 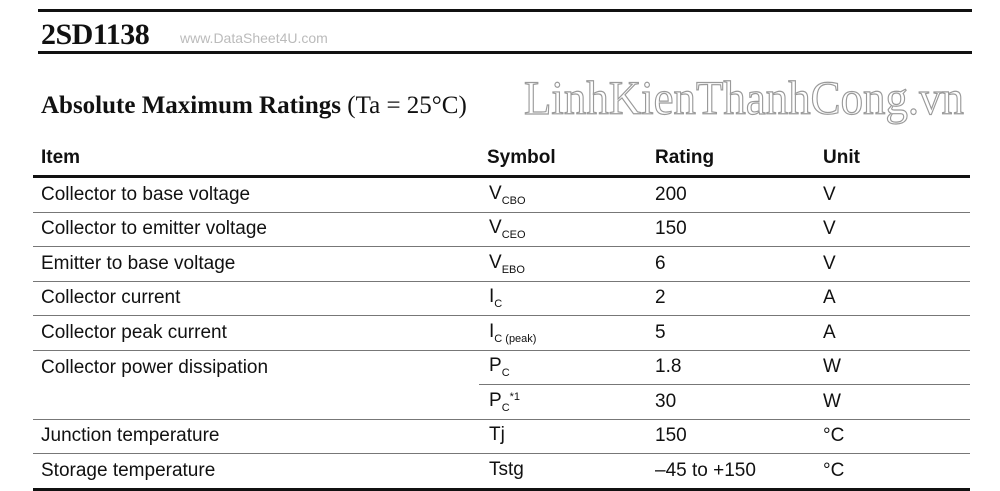 What do you see at coordinates (563, 333) in the screenshot?
I see `cell-symbol: IC (peak)` at bounding box center [563, 333].